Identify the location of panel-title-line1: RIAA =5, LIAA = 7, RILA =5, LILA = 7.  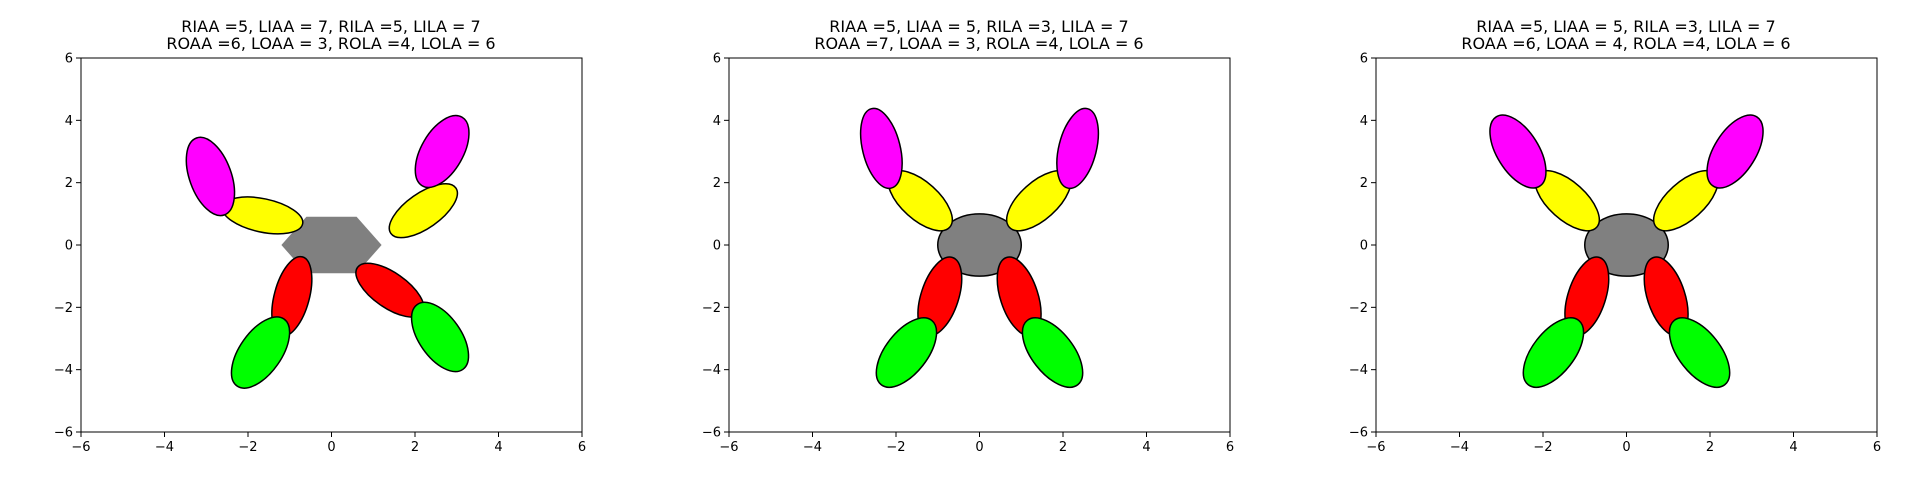
(330, 26).